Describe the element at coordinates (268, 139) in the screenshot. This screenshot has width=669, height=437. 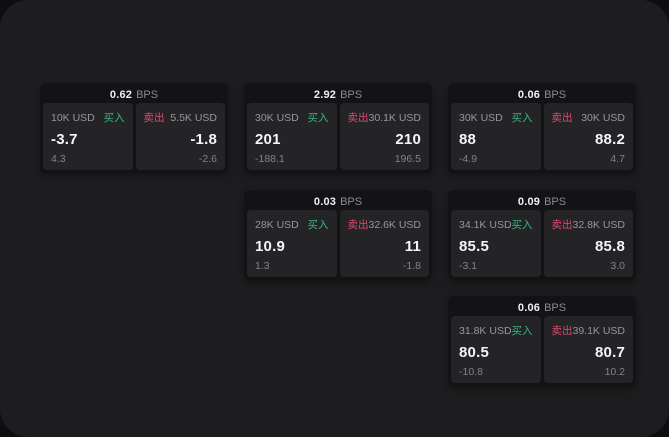
I see `buy-price: 201` at that location.